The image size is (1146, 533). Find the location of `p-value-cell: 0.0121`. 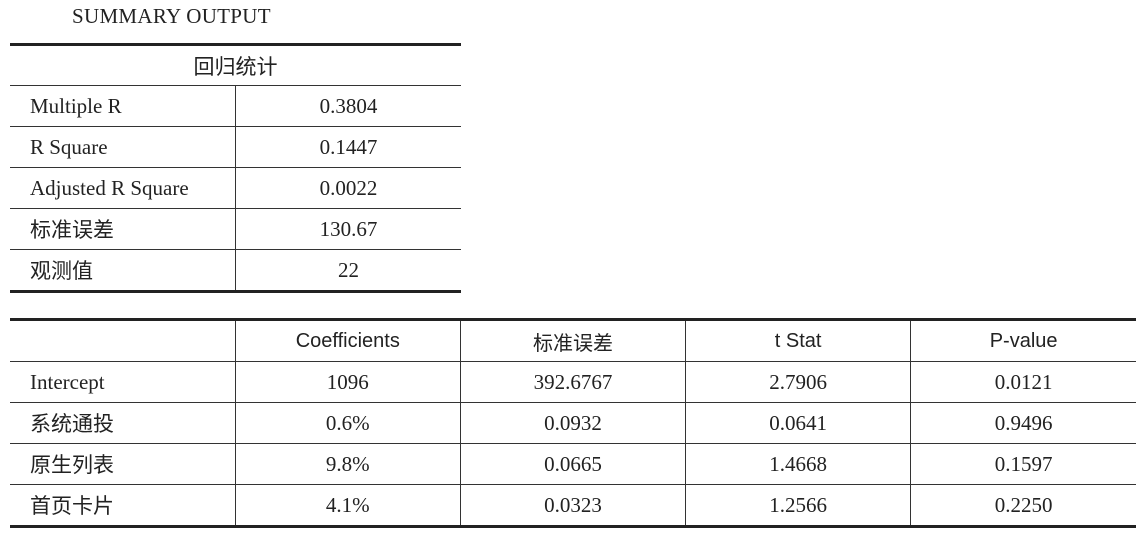

p-value-cell: 0.0121 is located at coordinates (1023, 382).